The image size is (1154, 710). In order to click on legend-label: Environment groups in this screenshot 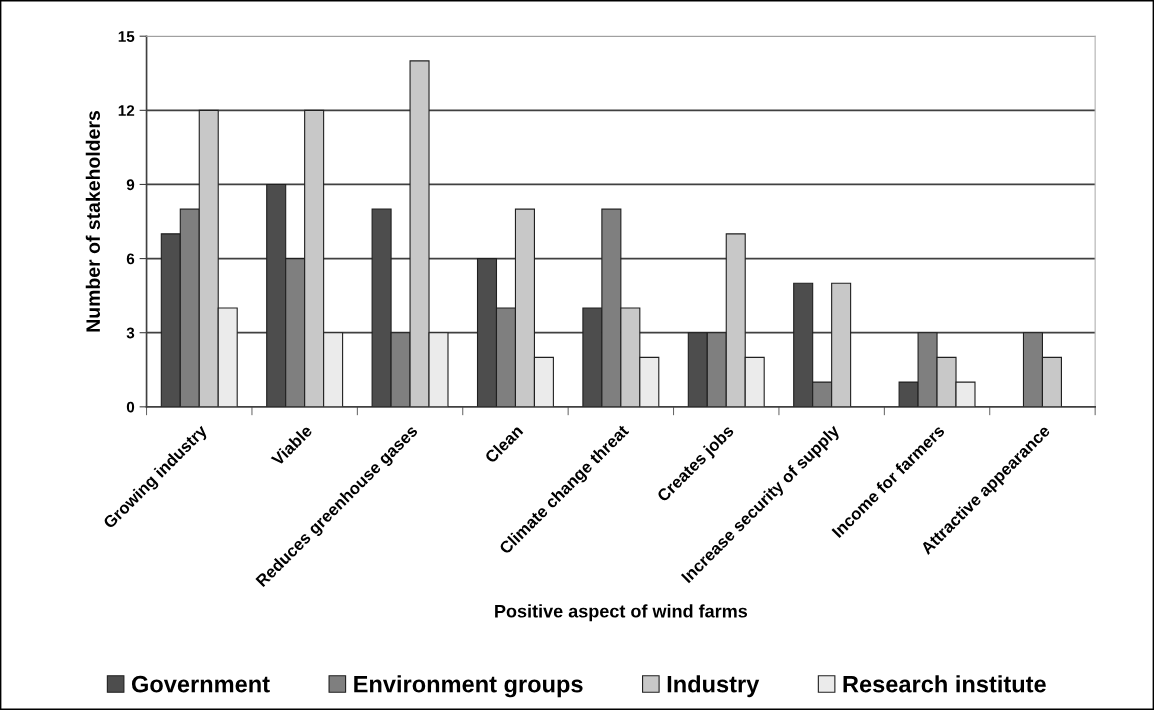, I will do `click(468, 686)`.